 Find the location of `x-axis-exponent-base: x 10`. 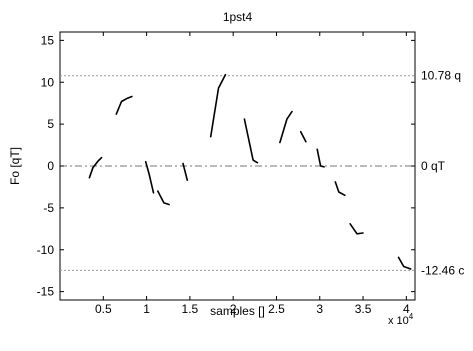

x-axis-exponent-base: x 10 is located at coordinates (398, 321).